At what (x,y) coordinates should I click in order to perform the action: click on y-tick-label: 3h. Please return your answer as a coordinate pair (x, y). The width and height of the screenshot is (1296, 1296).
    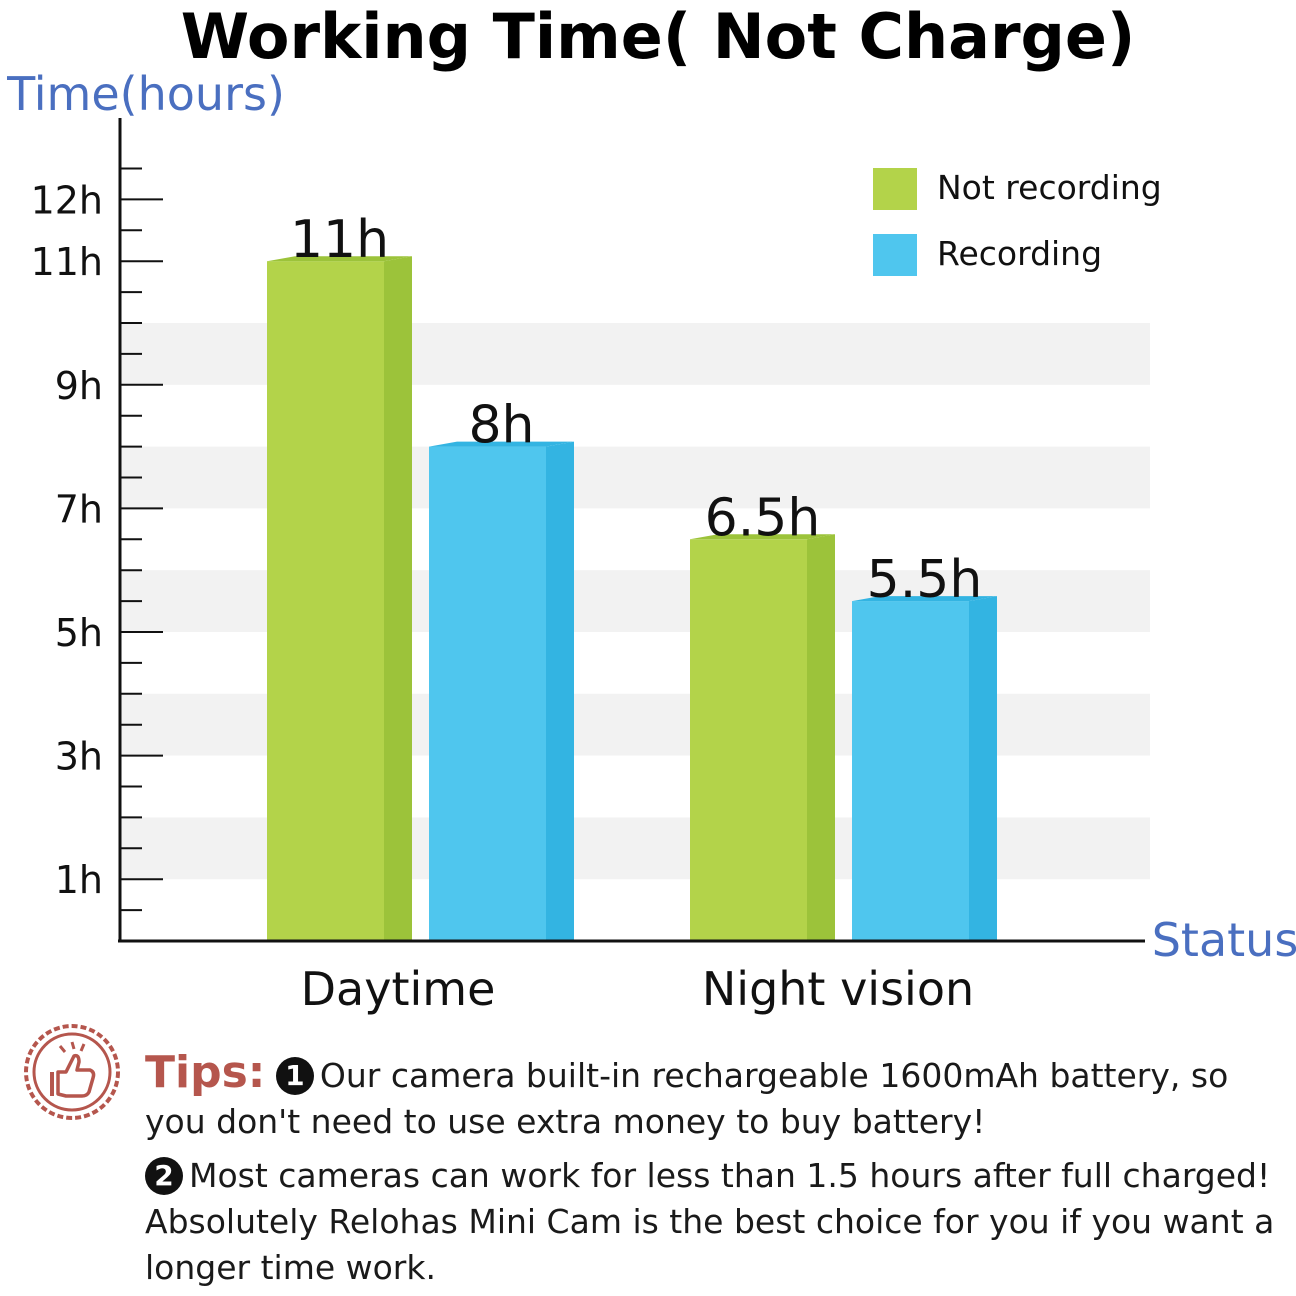
    Looking at the image, I should click on (79, 757).